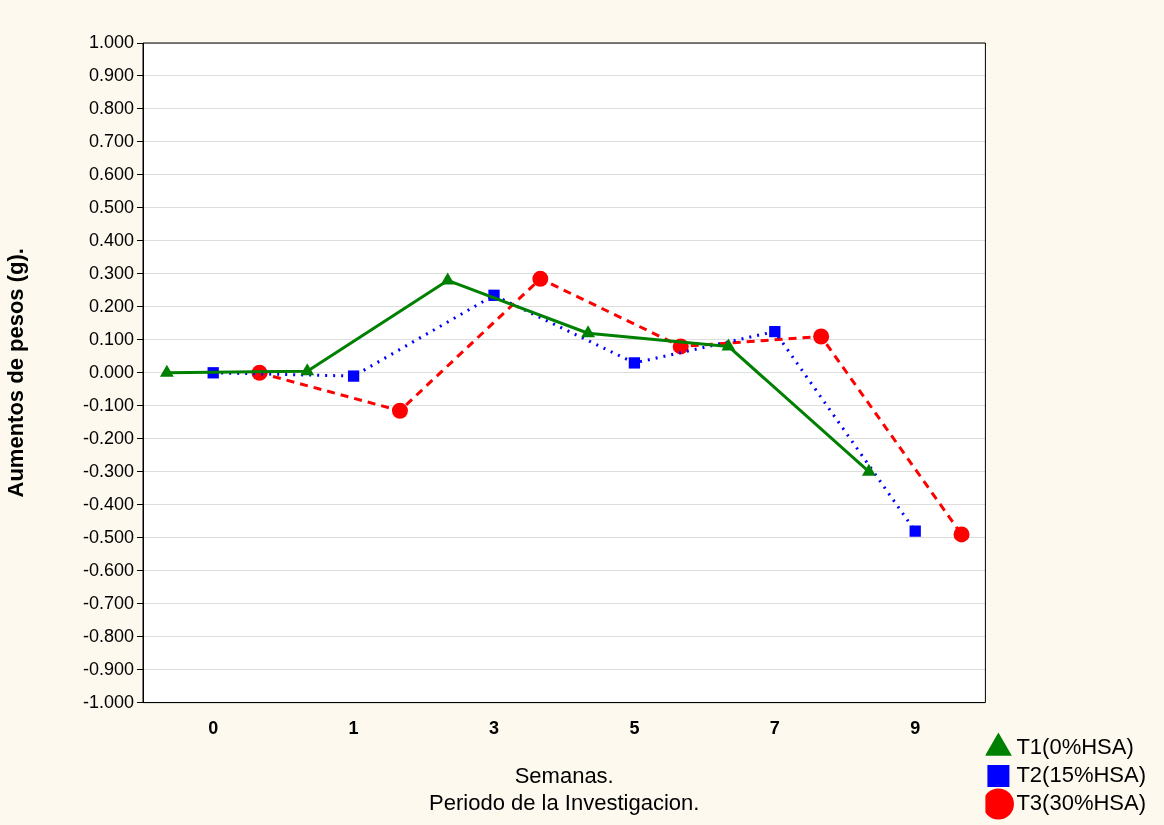  What do you see at coordinates (111, 74) in the screenshot?
I see `y-tick-label: 0.900` at bounding box center [111, 74].